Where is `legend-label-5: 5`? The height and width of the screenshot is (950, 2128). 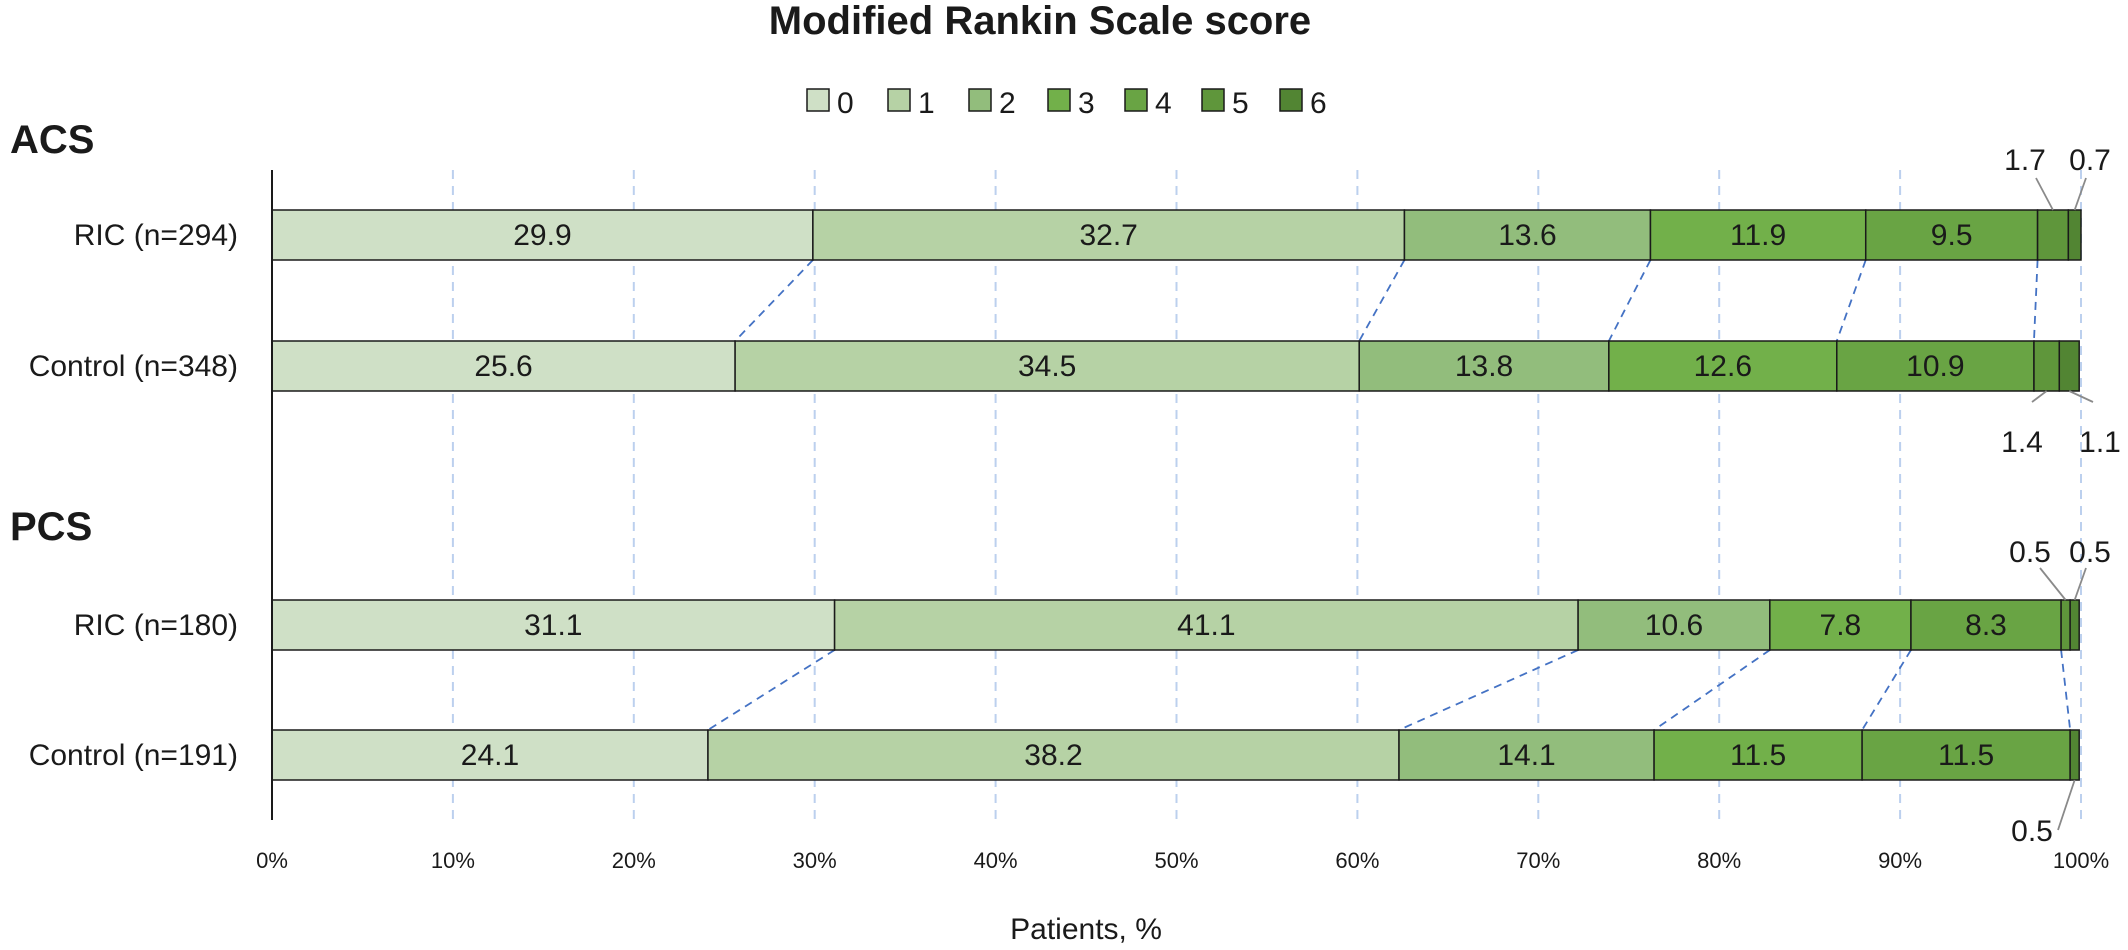
legend-label-5: 5 is located at coordinates (1240, 103).